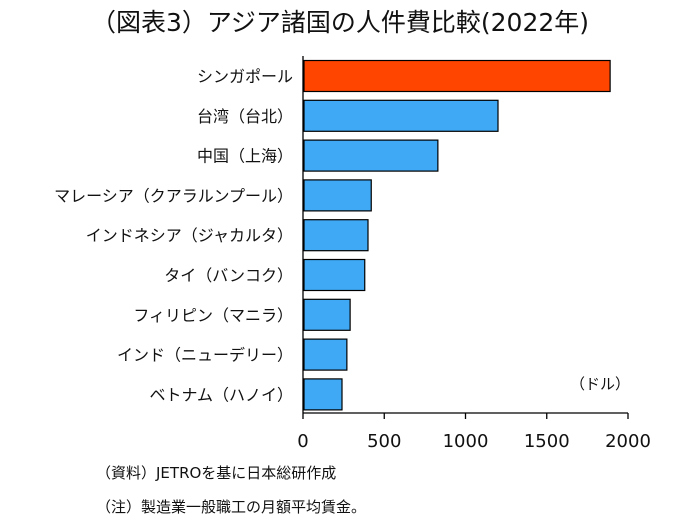 The width and height of the screenshot is (680, 530). What do you see at coordinates (245, 116) in the screenshot?
I see `category-label: 台湾（台北）` at bounding box center [245, 116].